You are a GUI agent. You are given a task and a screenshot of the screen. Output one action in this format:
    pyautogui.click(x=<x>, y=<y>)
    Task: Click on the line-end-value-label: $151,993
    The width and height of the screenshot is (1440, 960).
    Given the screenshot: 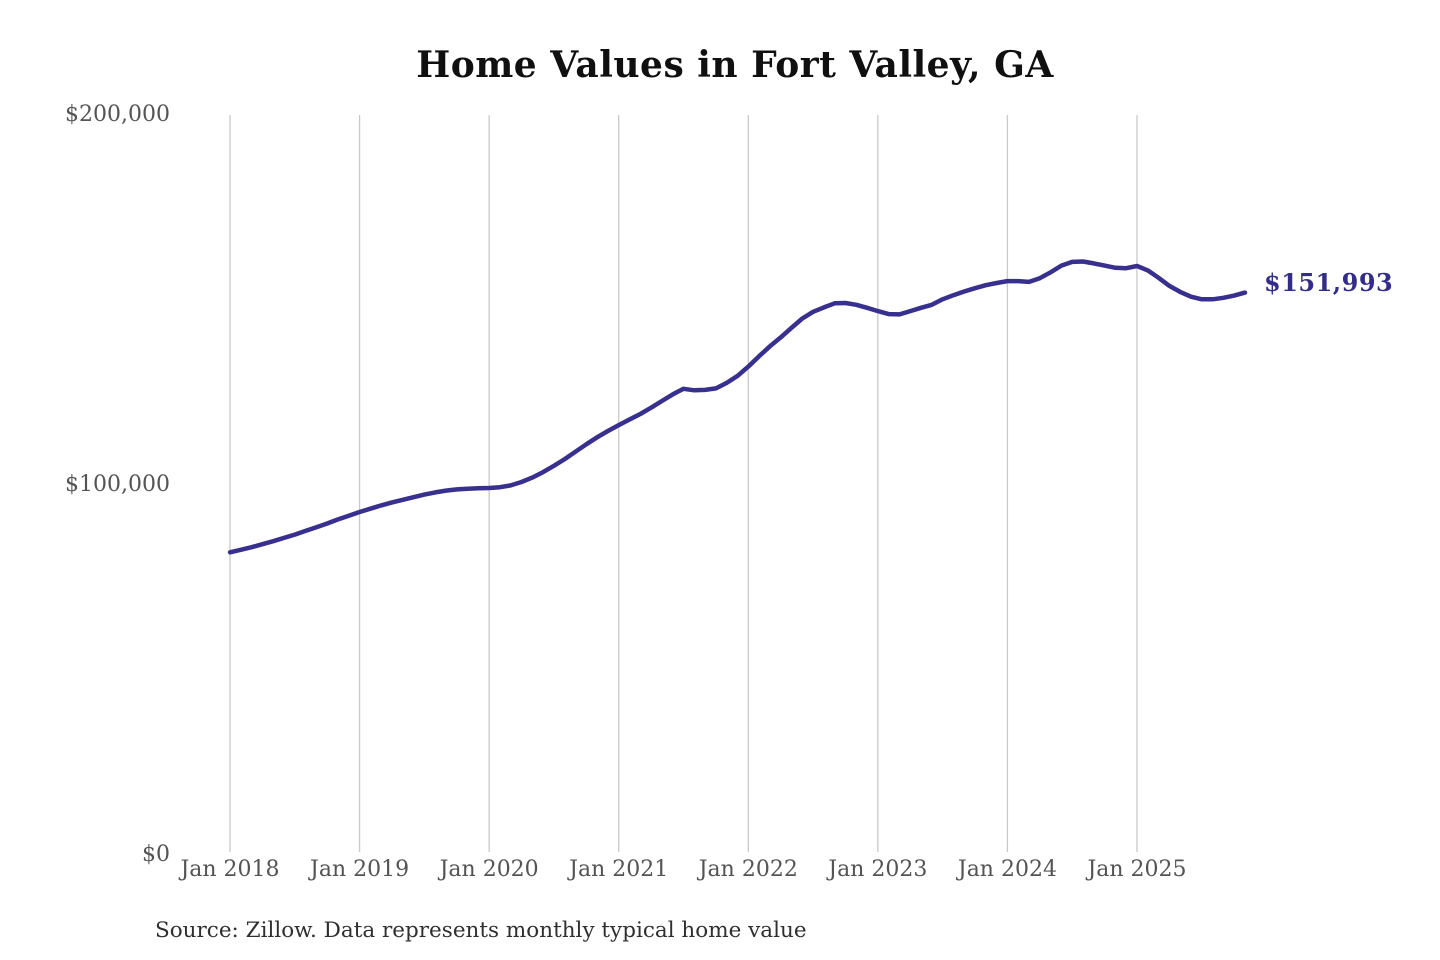 What is the action you would take?
    pyautogui.click(x=1329, y=282)
    